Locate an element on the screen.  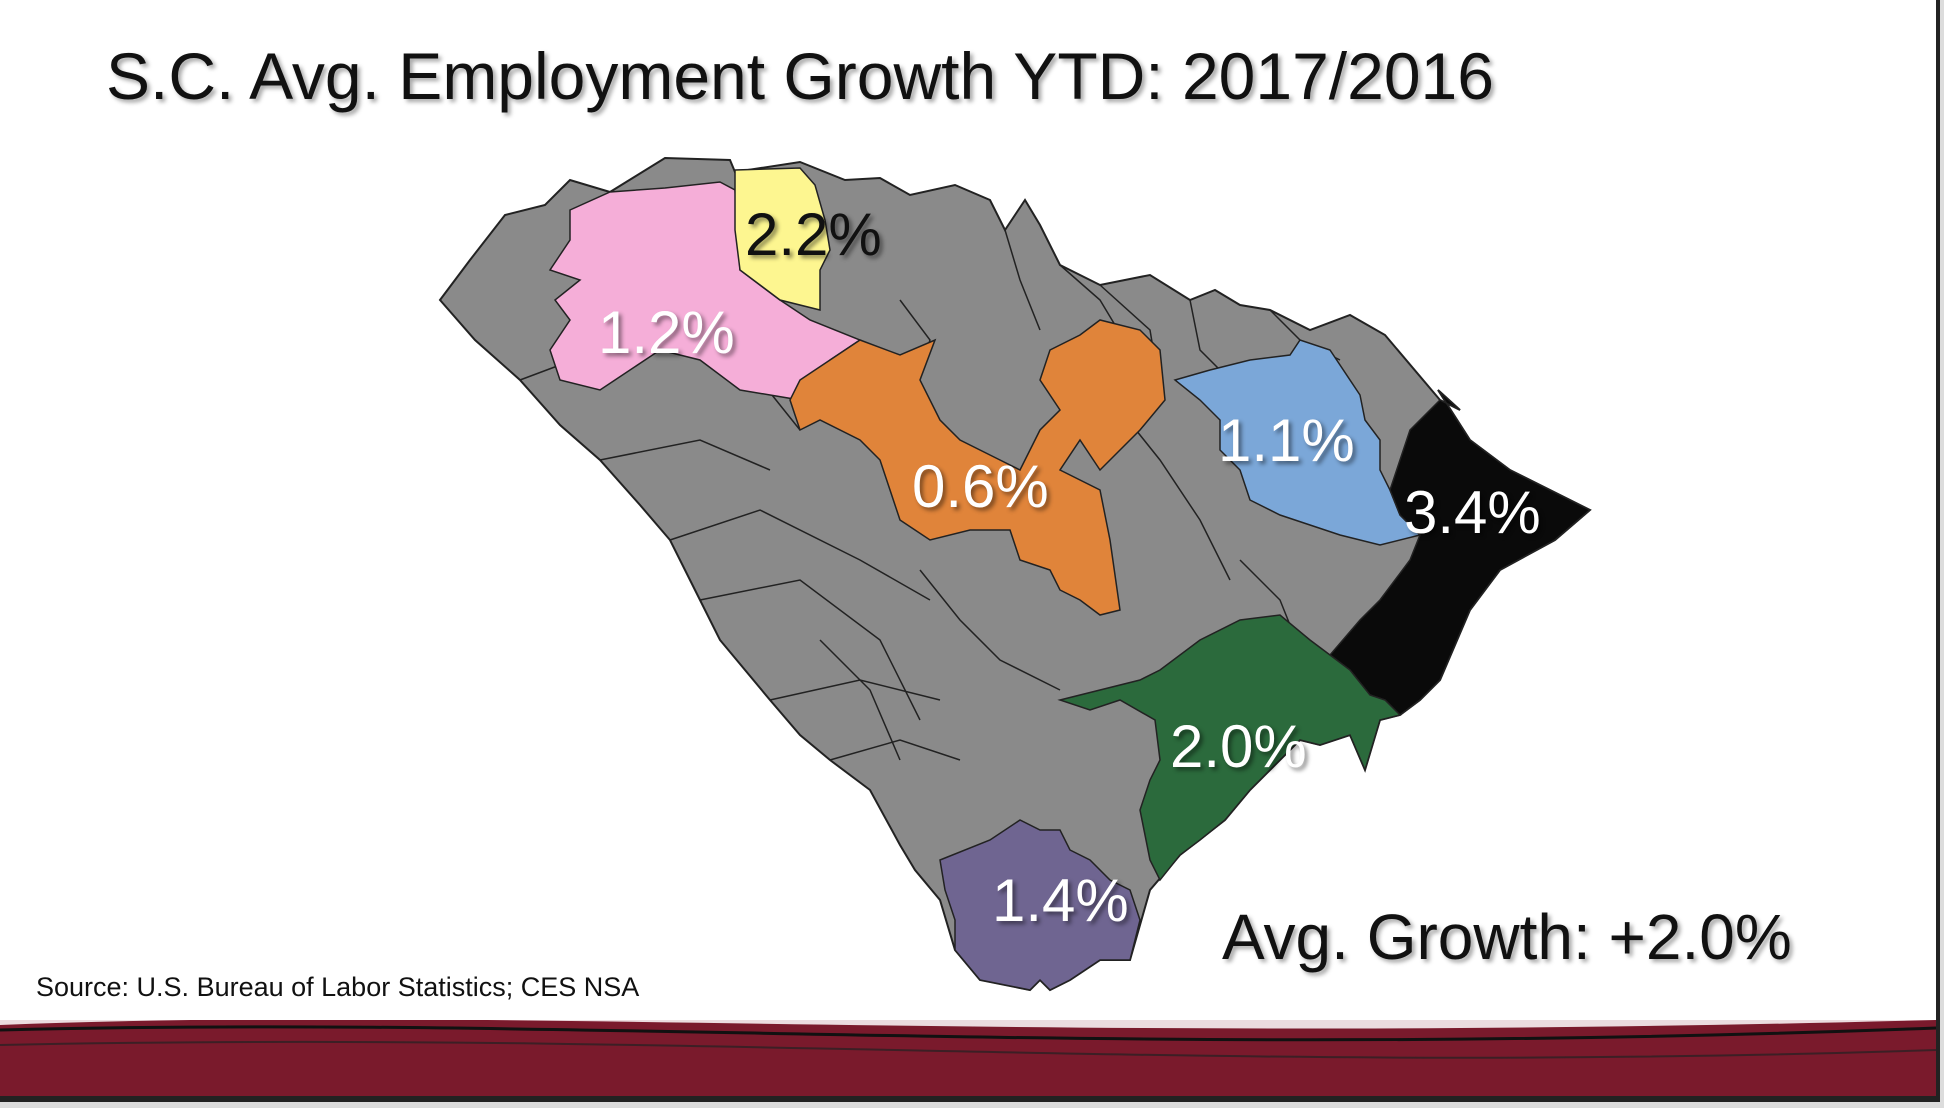
region-midlands is located at coordinates (977, 467).